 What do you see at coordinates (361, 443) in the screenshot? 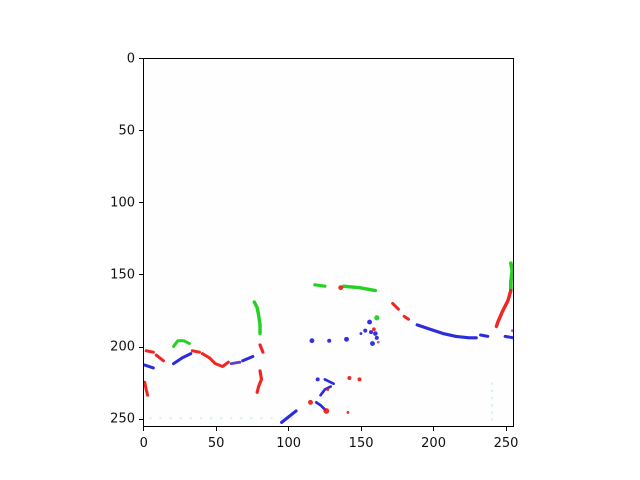
I see `x-tick-label: 150` at bounding box center [361, 443].